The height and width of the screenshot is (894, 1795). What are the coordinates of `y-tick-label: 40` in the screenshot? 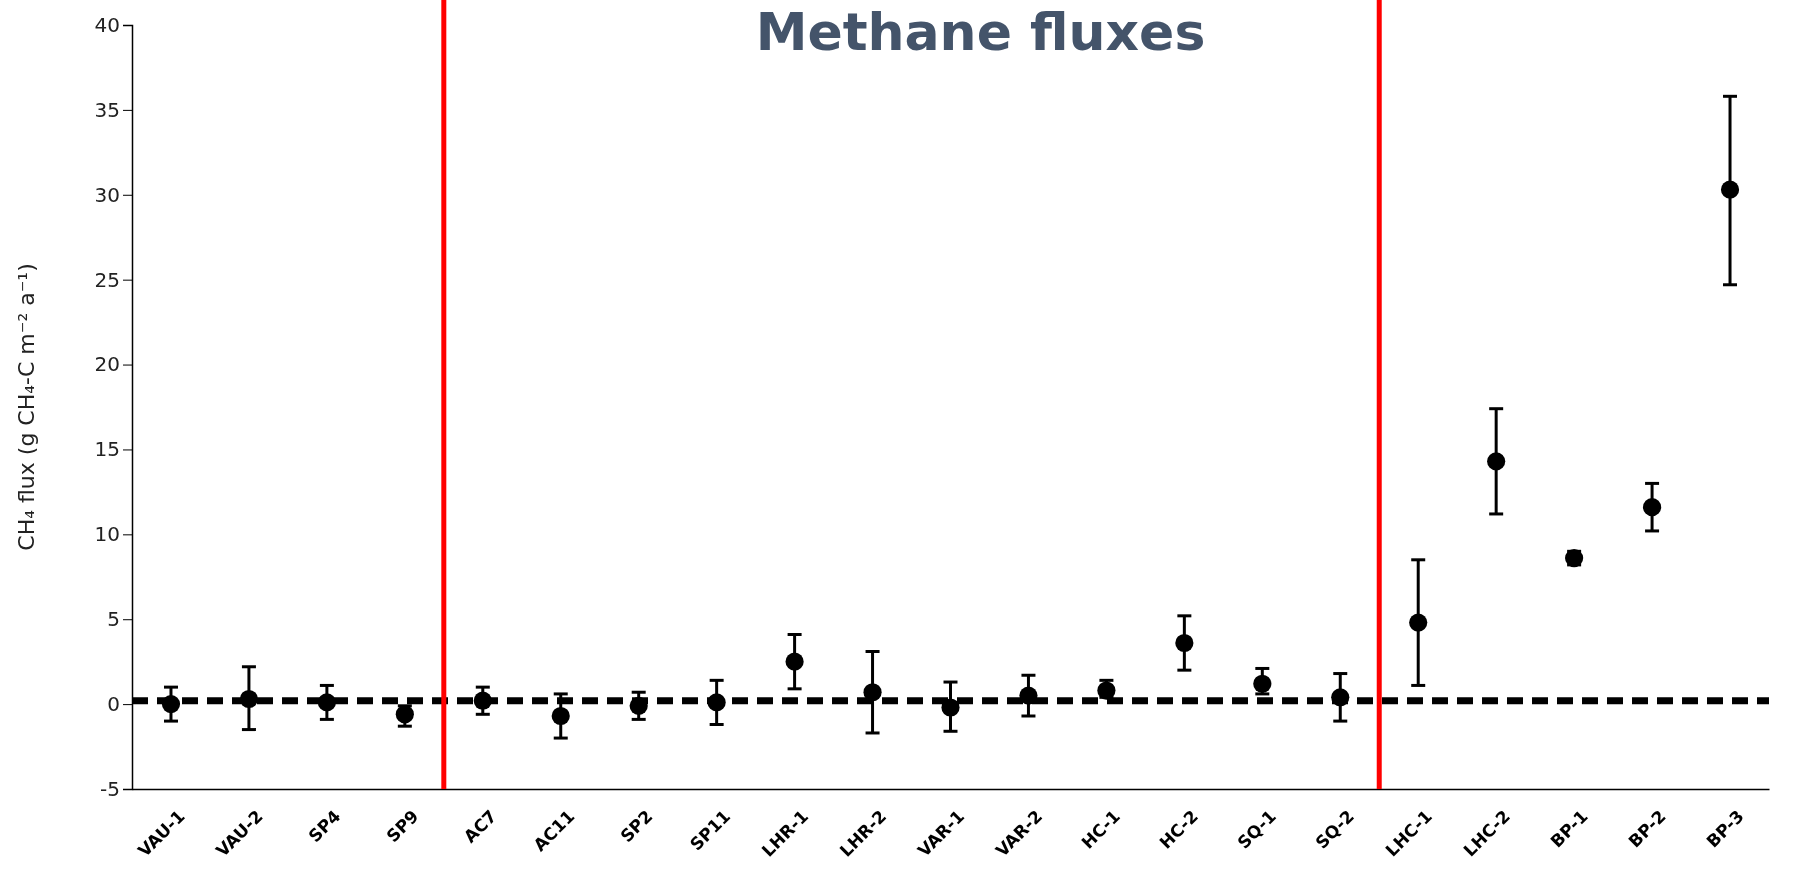 It's located at (107, 24).